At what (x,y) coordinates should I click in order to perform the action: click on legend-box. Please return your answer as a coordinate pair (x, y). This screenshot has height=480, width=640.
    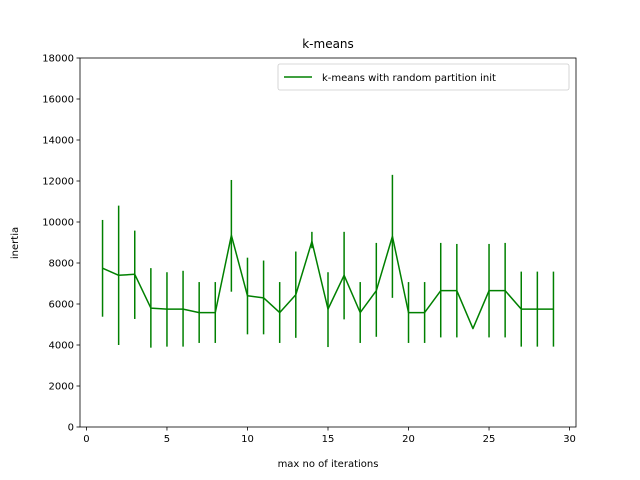
    Looking at the image, I should click on (423, 77).